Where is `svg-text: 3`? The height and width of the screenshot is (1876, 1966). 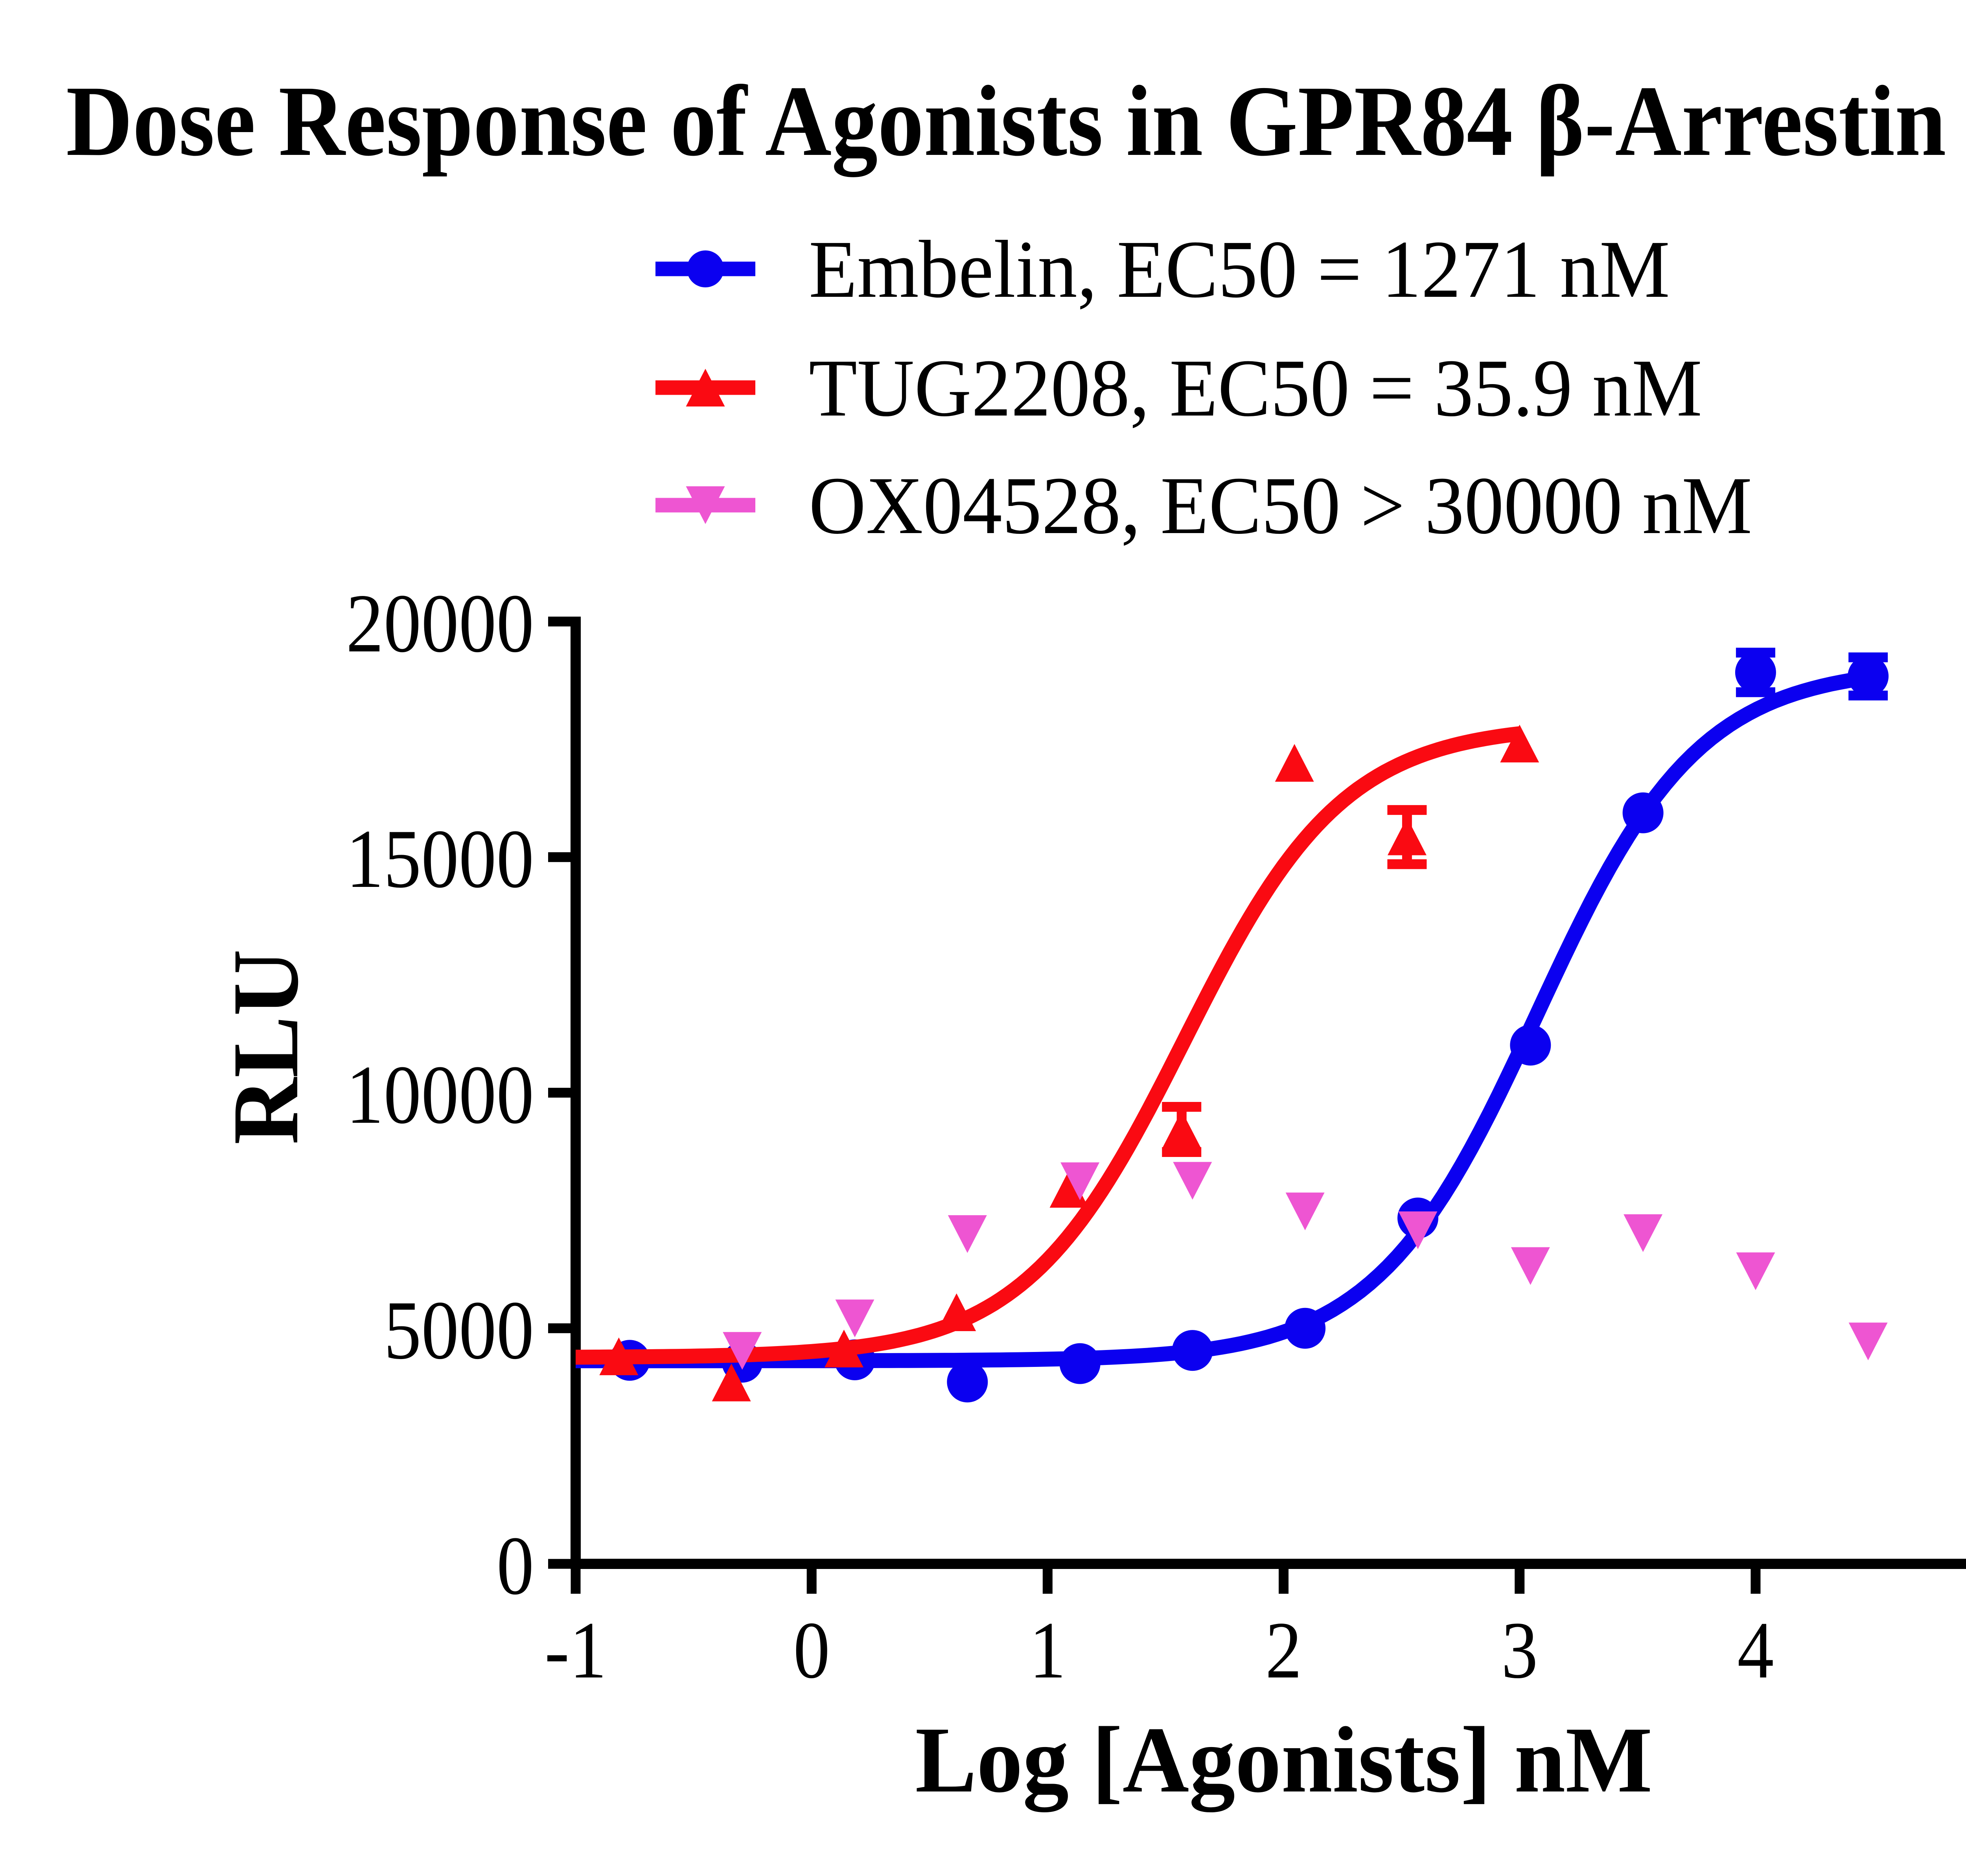
svg-text: 3 is located at coordinates (1519, 1650).